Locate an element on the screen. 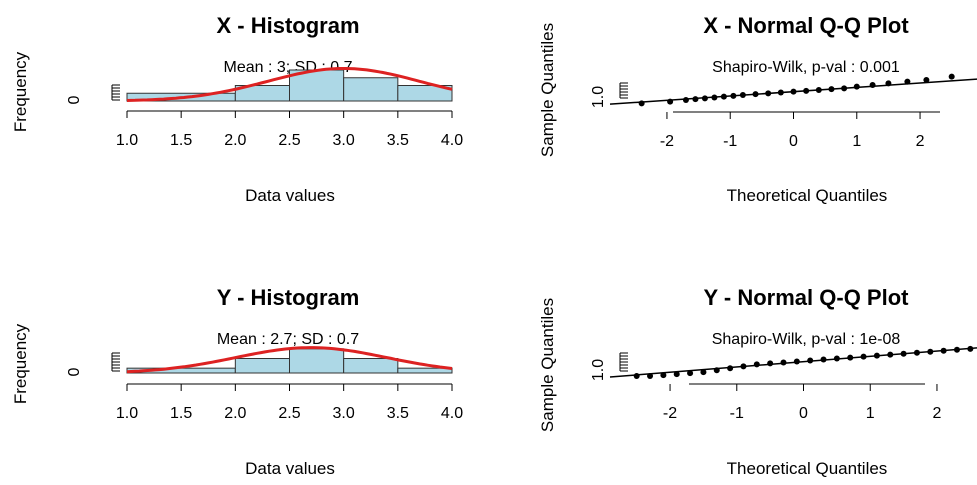 This screenshot has width=977, height=485. y-histogram-subtitle: Mean : 2.7; SD : 0.7 is located at coordinates (288, 339).